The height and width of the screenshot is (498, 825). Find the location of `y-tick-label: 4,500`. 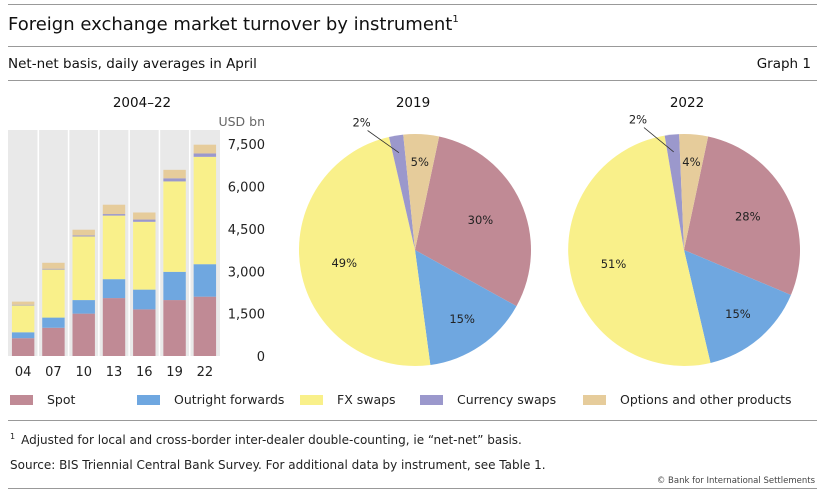

y-tick-label: 4,500 is located at coordinates (246, 230).